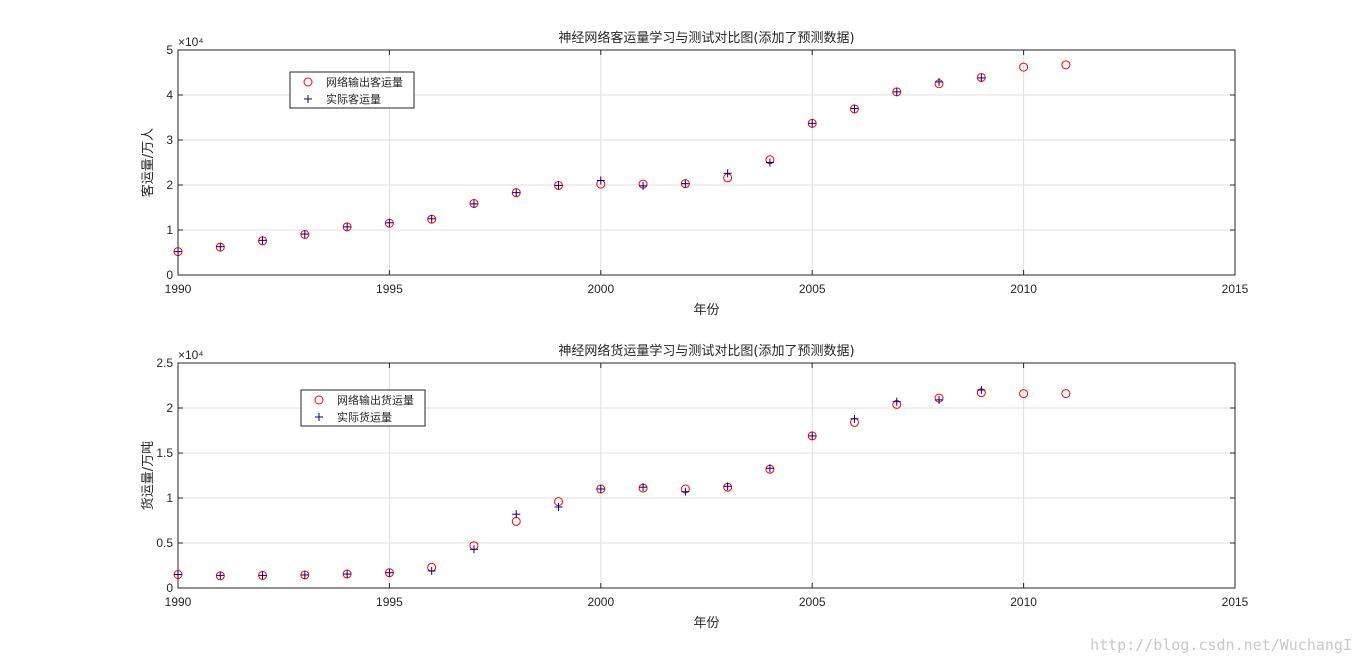 Image resolution: width=1366 pixels, height=660 pixels. What do you see at coordinates (164, 453) in the screenshot?
I see `y-tick-label: 1.5` at bounding box center [164, 453].